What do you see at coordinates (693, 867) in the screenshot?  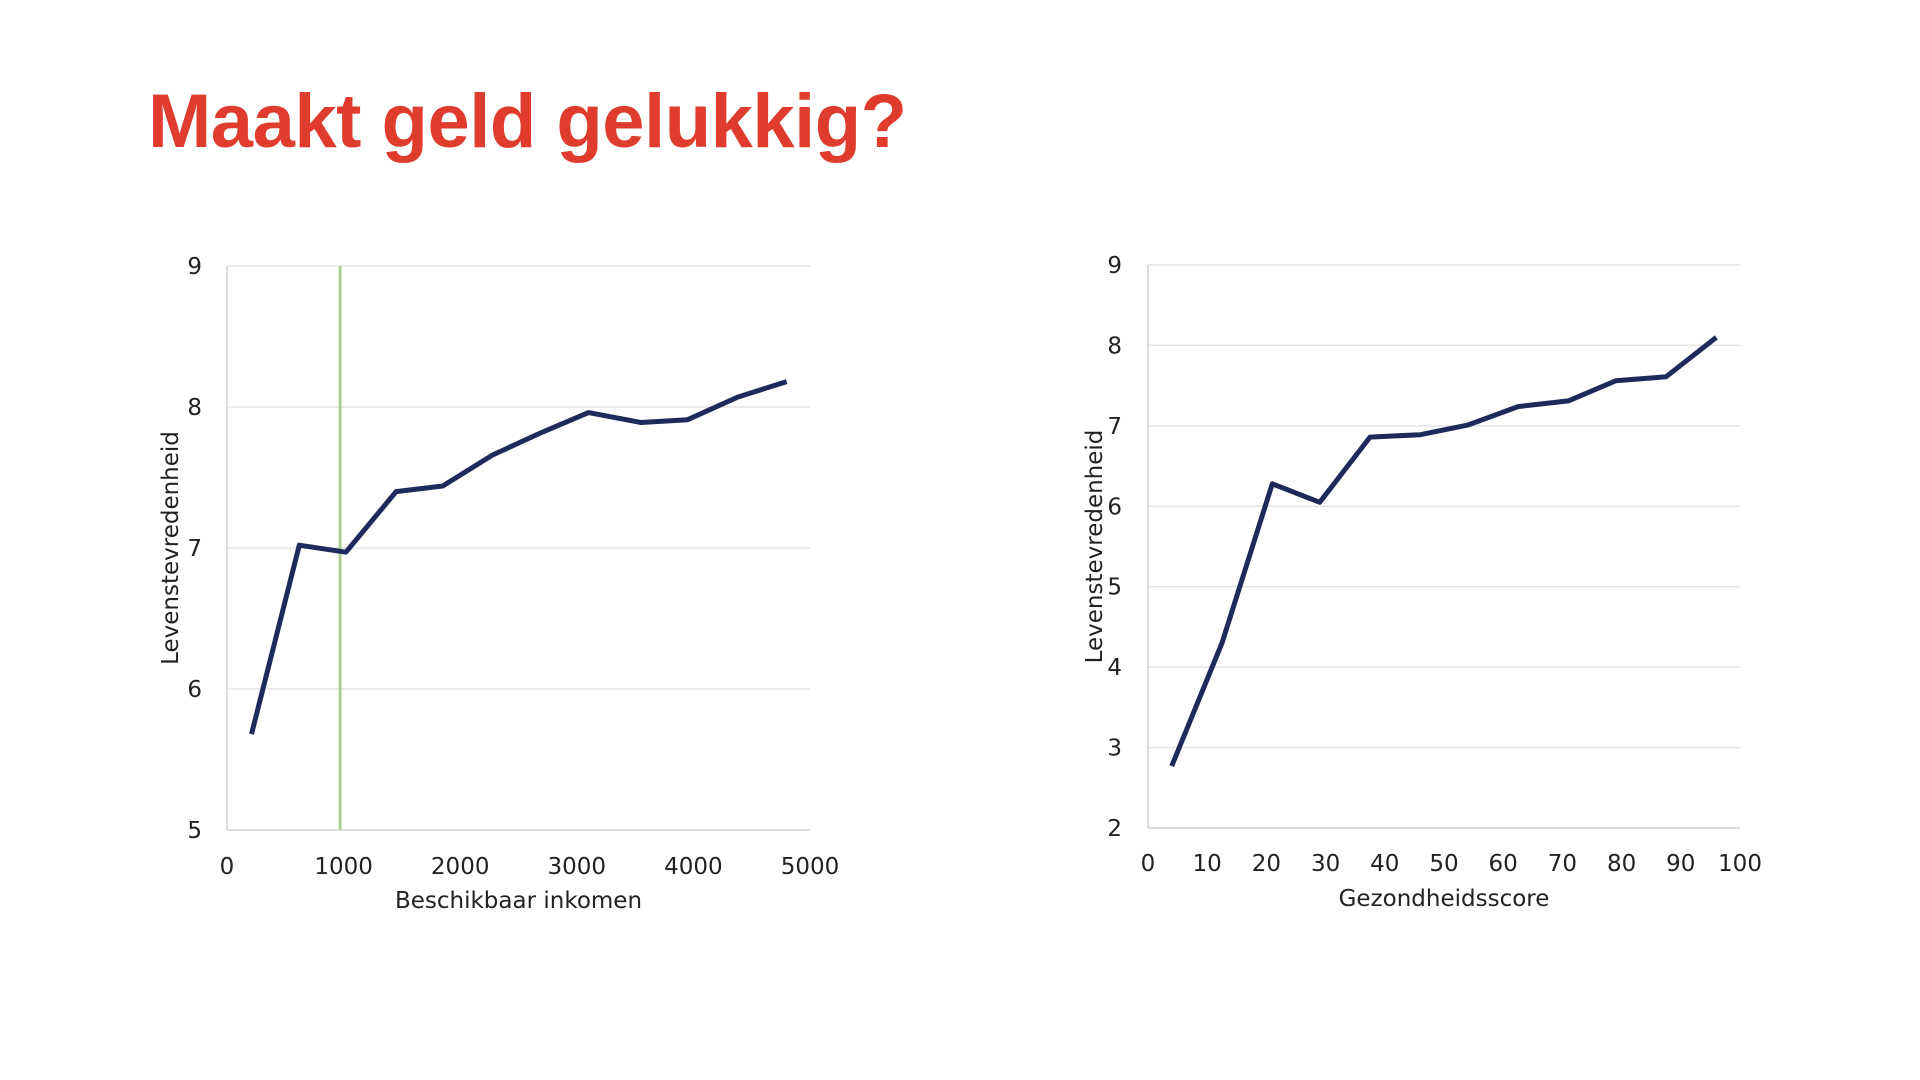 I see `x-tick-label: 4000` at bounding box center [693, 867].